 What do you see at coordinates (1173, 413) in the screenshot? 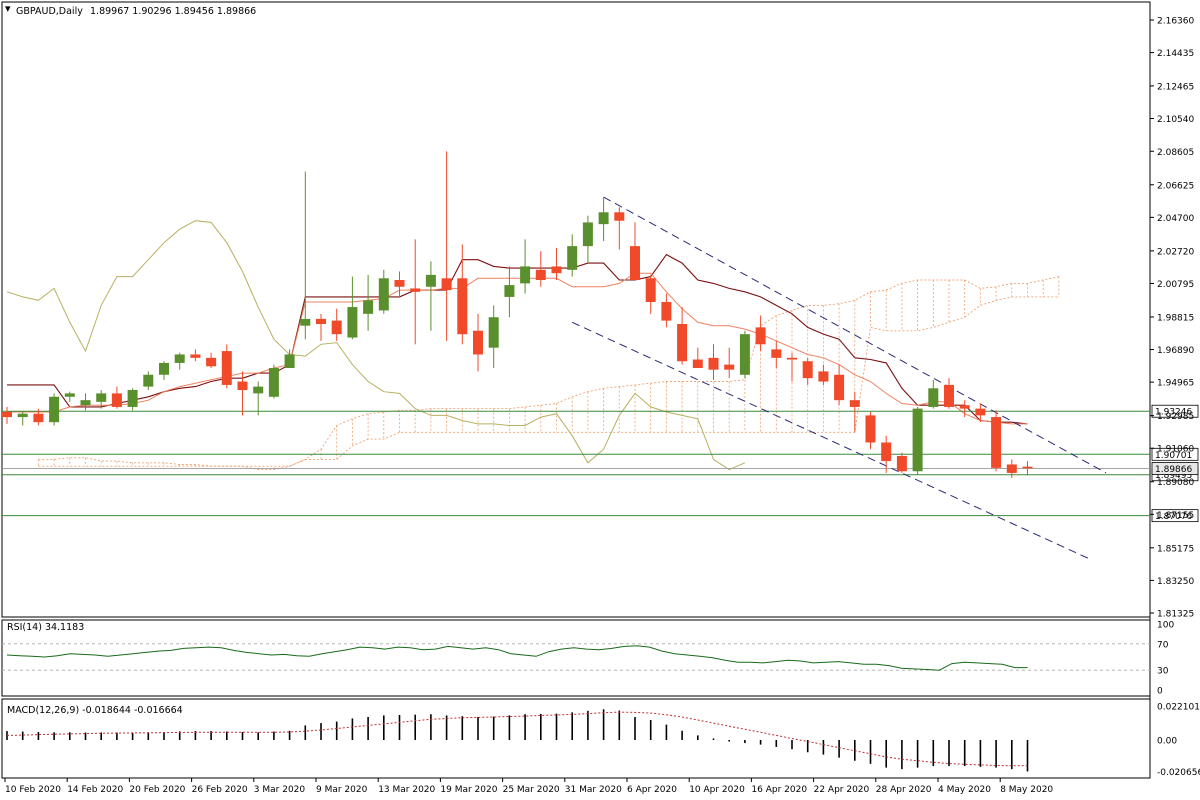
I see `level-price-label: 1.93246` at bounding box center [1173, 413].